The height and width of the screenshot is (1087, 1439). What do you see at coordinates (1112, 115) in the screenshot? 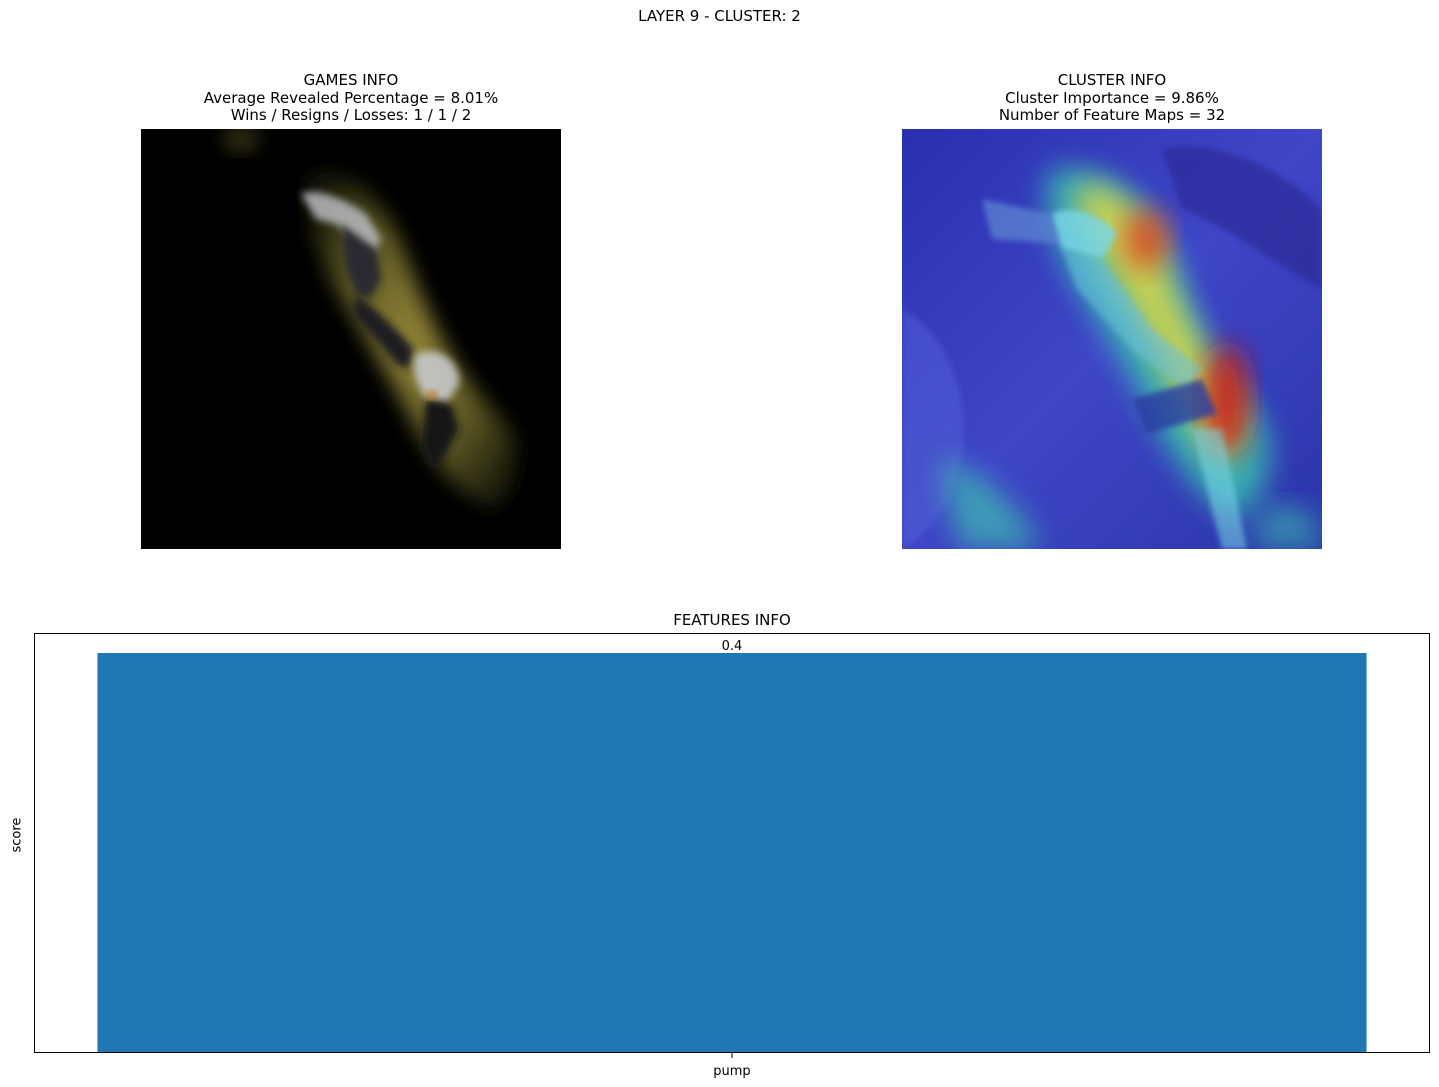
I see `cluster-info-feature-maps: Number of Feature Maps = 32` at bounding box center [1112, 115].